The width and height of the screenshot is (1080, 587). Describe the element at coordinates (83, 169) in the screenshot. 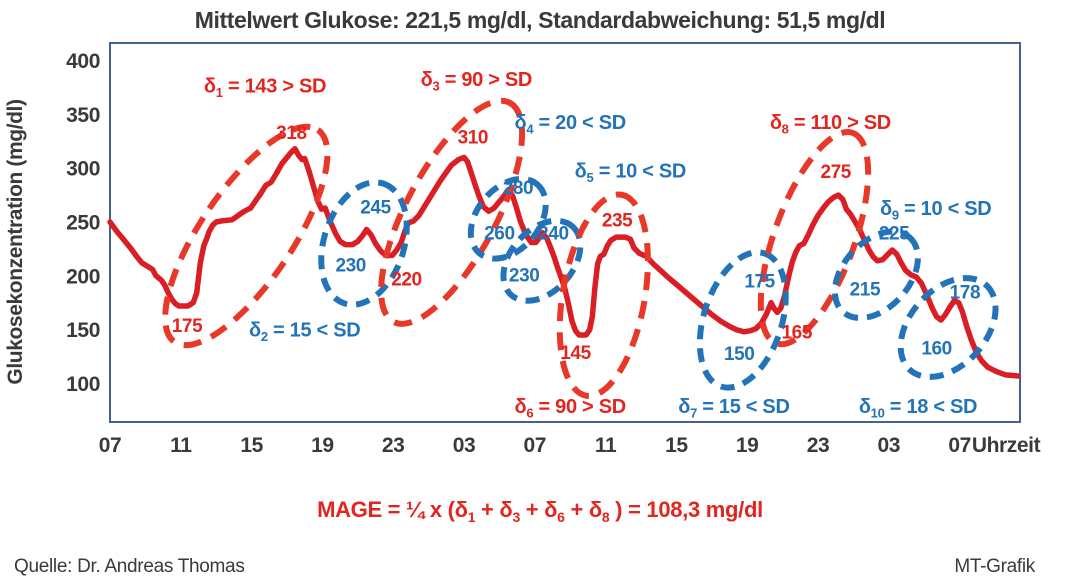

I see `y-axis-tick: 300` at that location.